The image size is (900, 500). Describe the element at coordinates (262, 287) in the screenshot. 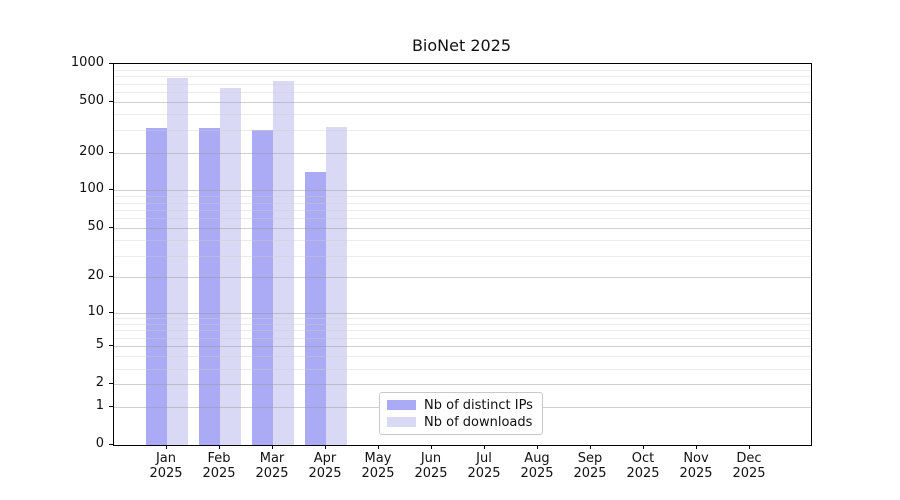

I see `bar-distinct-ips-mar` at that location.